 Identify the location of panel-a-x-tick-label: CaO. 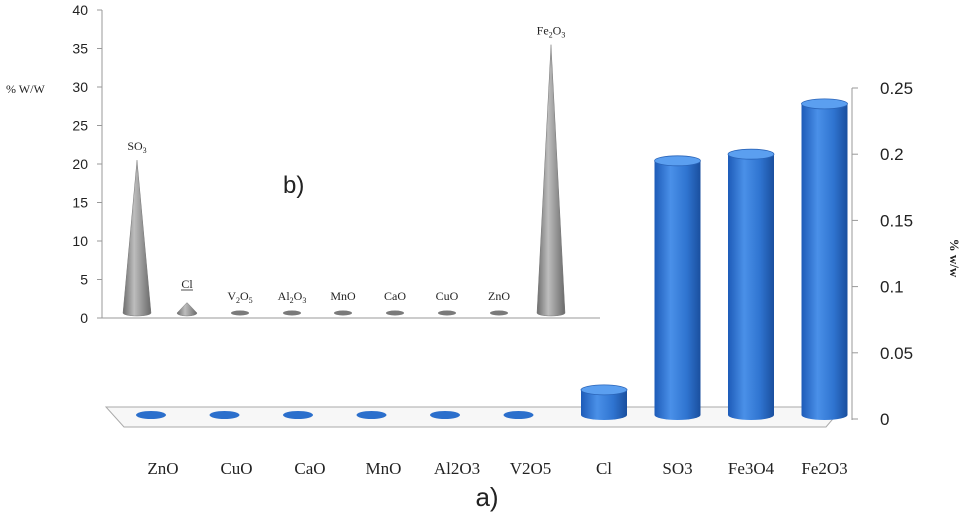
(309, 468).